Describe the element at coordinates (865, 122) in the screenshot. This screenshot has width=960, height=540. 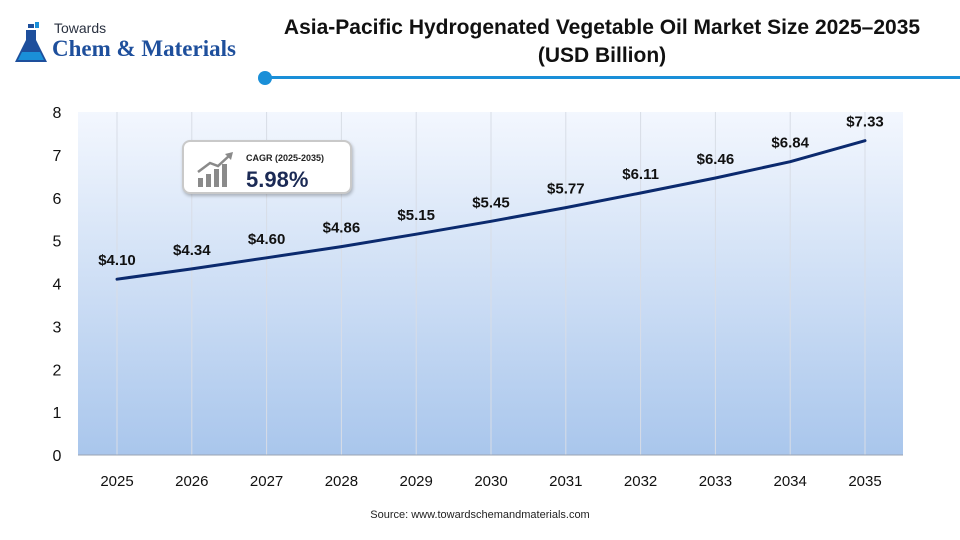
I see `data-label: $7.33` at that location.